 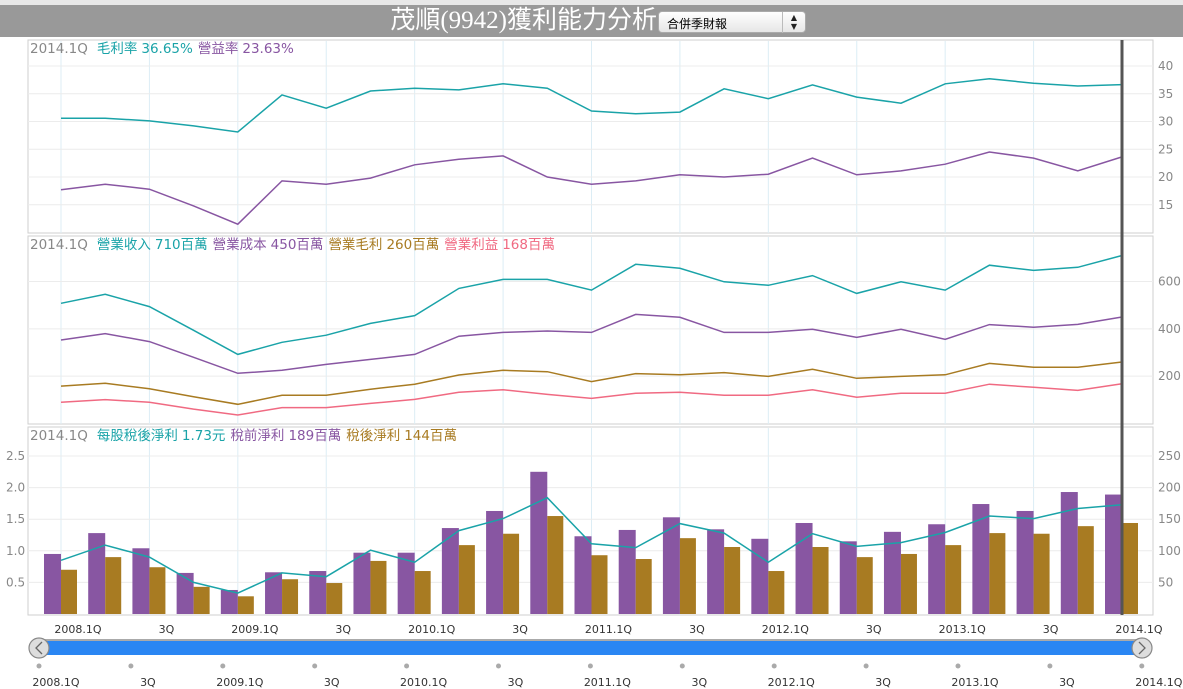 What do you see at coordinates (1138, 629) in the screenshot?
I see `x-tick-label: 2014.1Q` at bounding box center [1138, 629].